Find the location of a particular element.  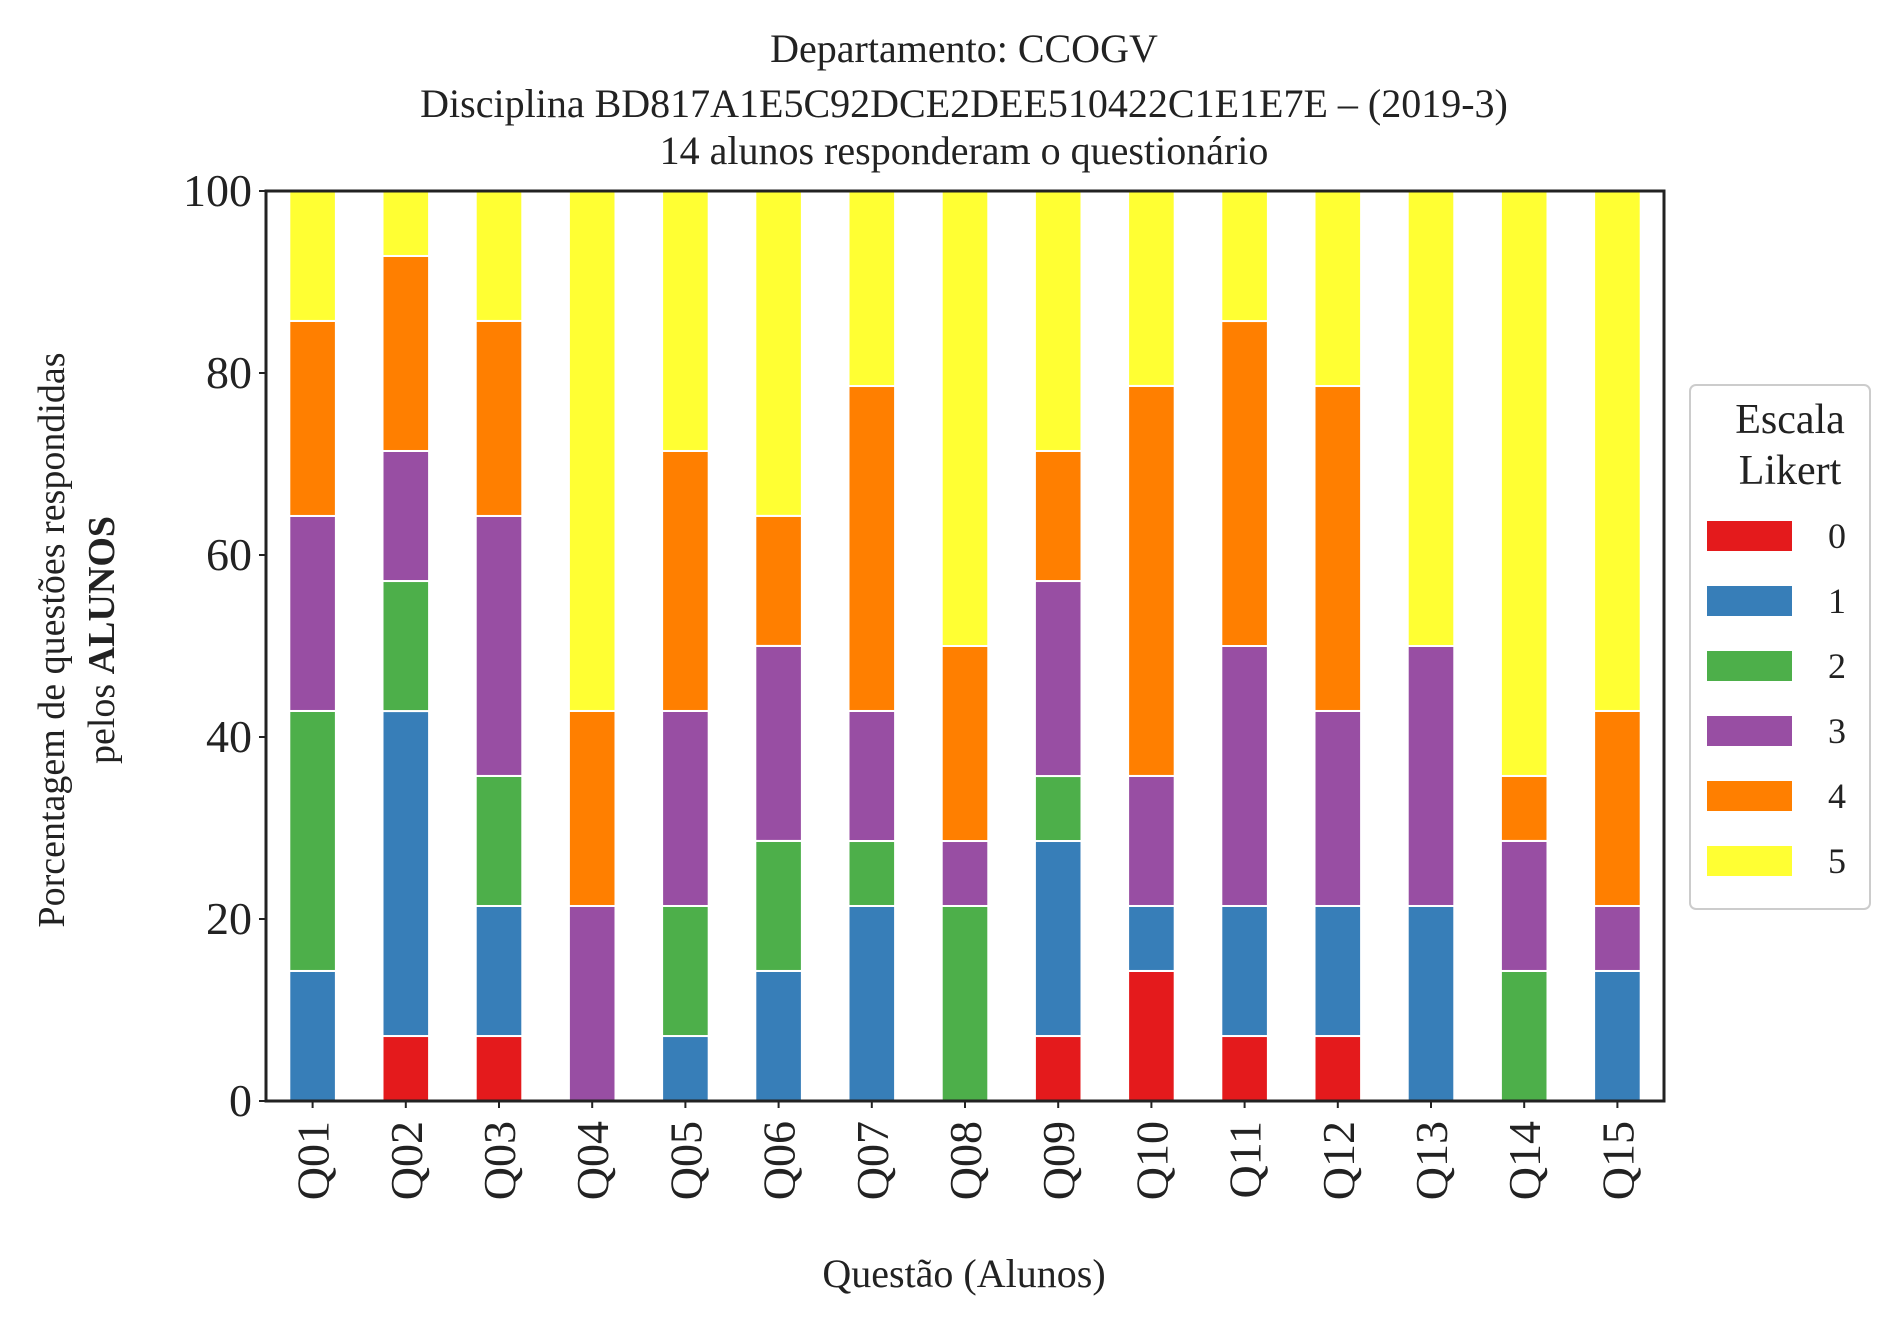

x-tick-label-q02: Q02 is located at coordinates (406, 1160).